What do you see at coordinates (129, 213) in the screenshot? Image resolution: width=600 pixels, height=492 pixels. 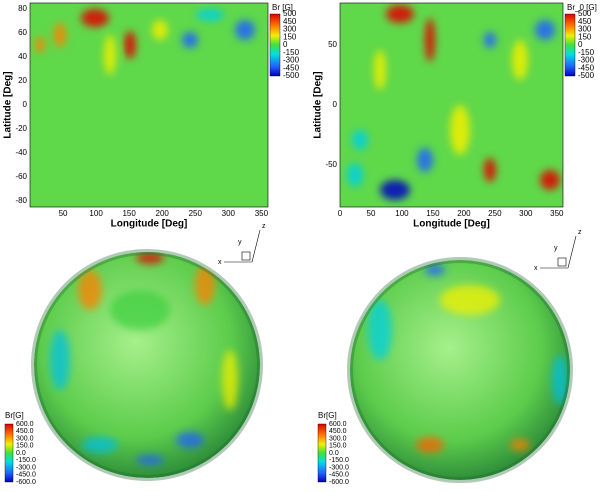 I see `x-tick-label: 150` at bounding box center [129, 213].